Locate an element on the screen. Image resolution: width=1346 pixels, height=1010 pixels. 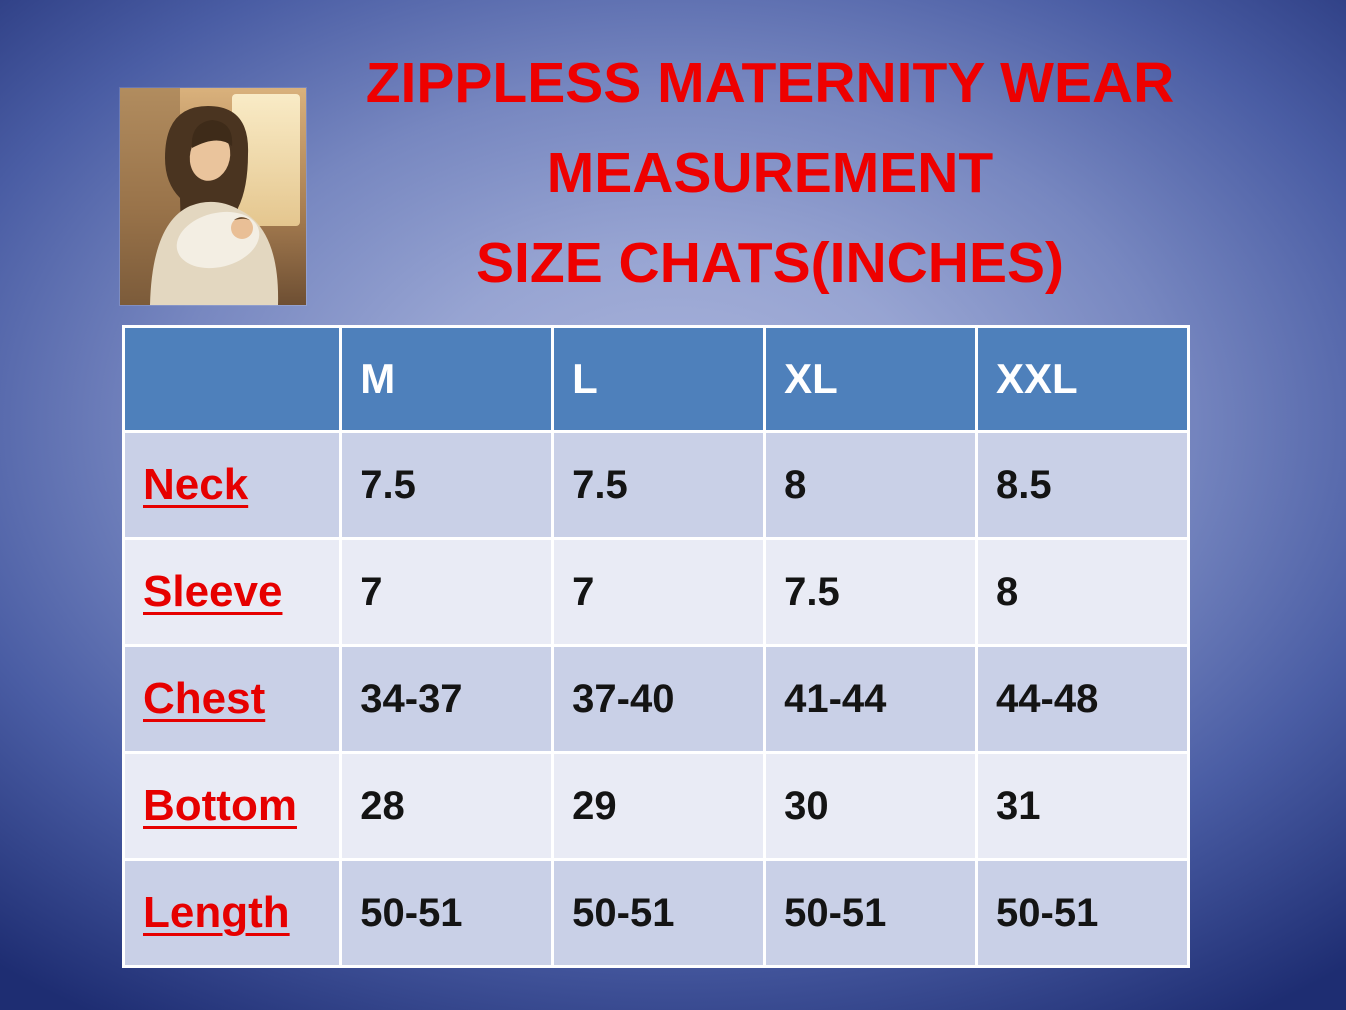
corner-cell is located at coordinates (232, 379).